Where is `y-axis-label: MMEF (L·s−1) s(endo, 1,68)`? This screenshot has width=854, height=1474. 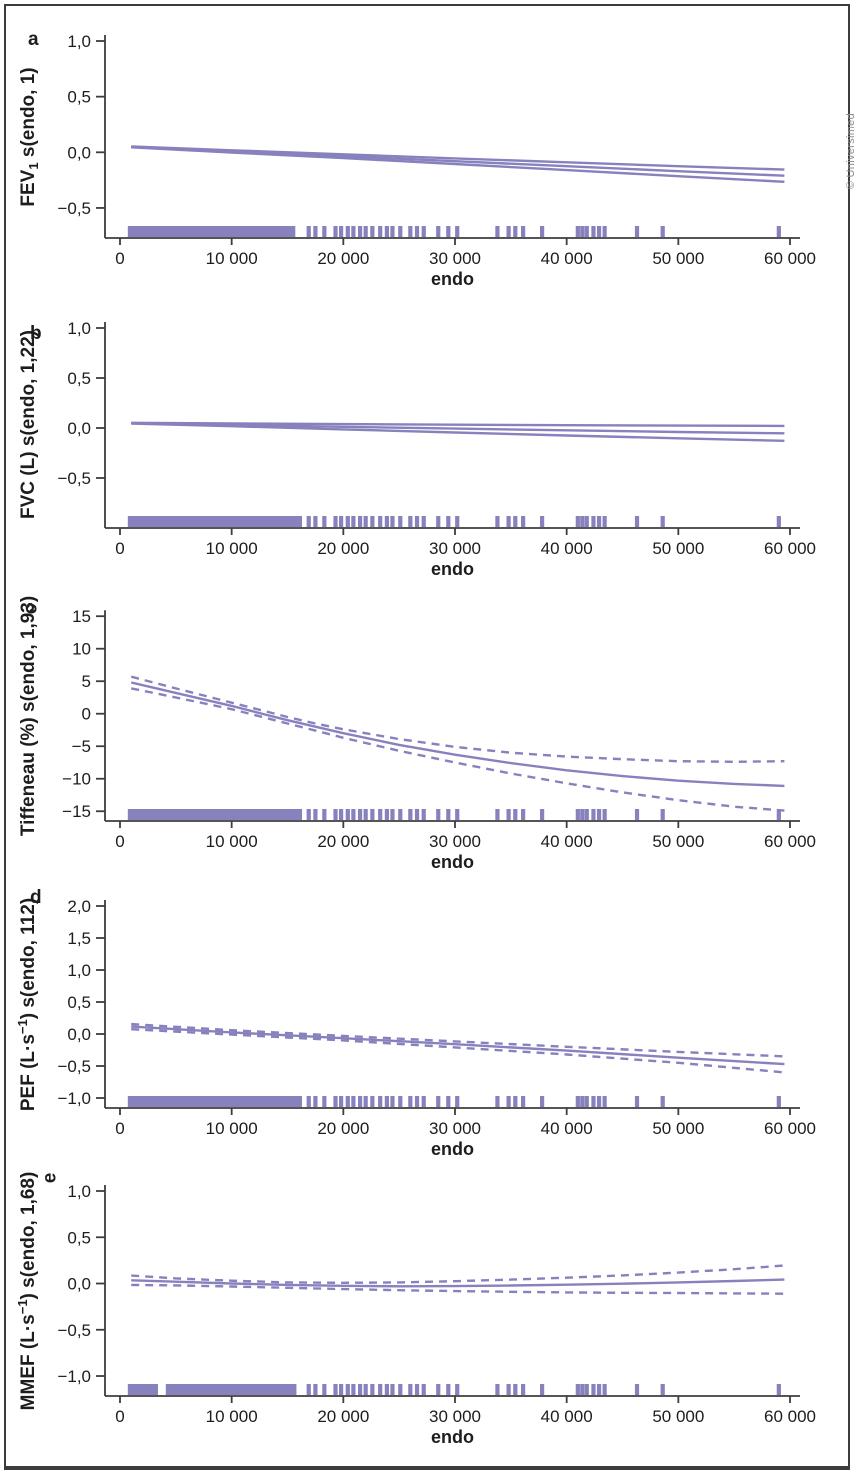
y-axis-label: MMEF (L·s−1) s(endo, 1,68) is located at coordinates (27, 1291).